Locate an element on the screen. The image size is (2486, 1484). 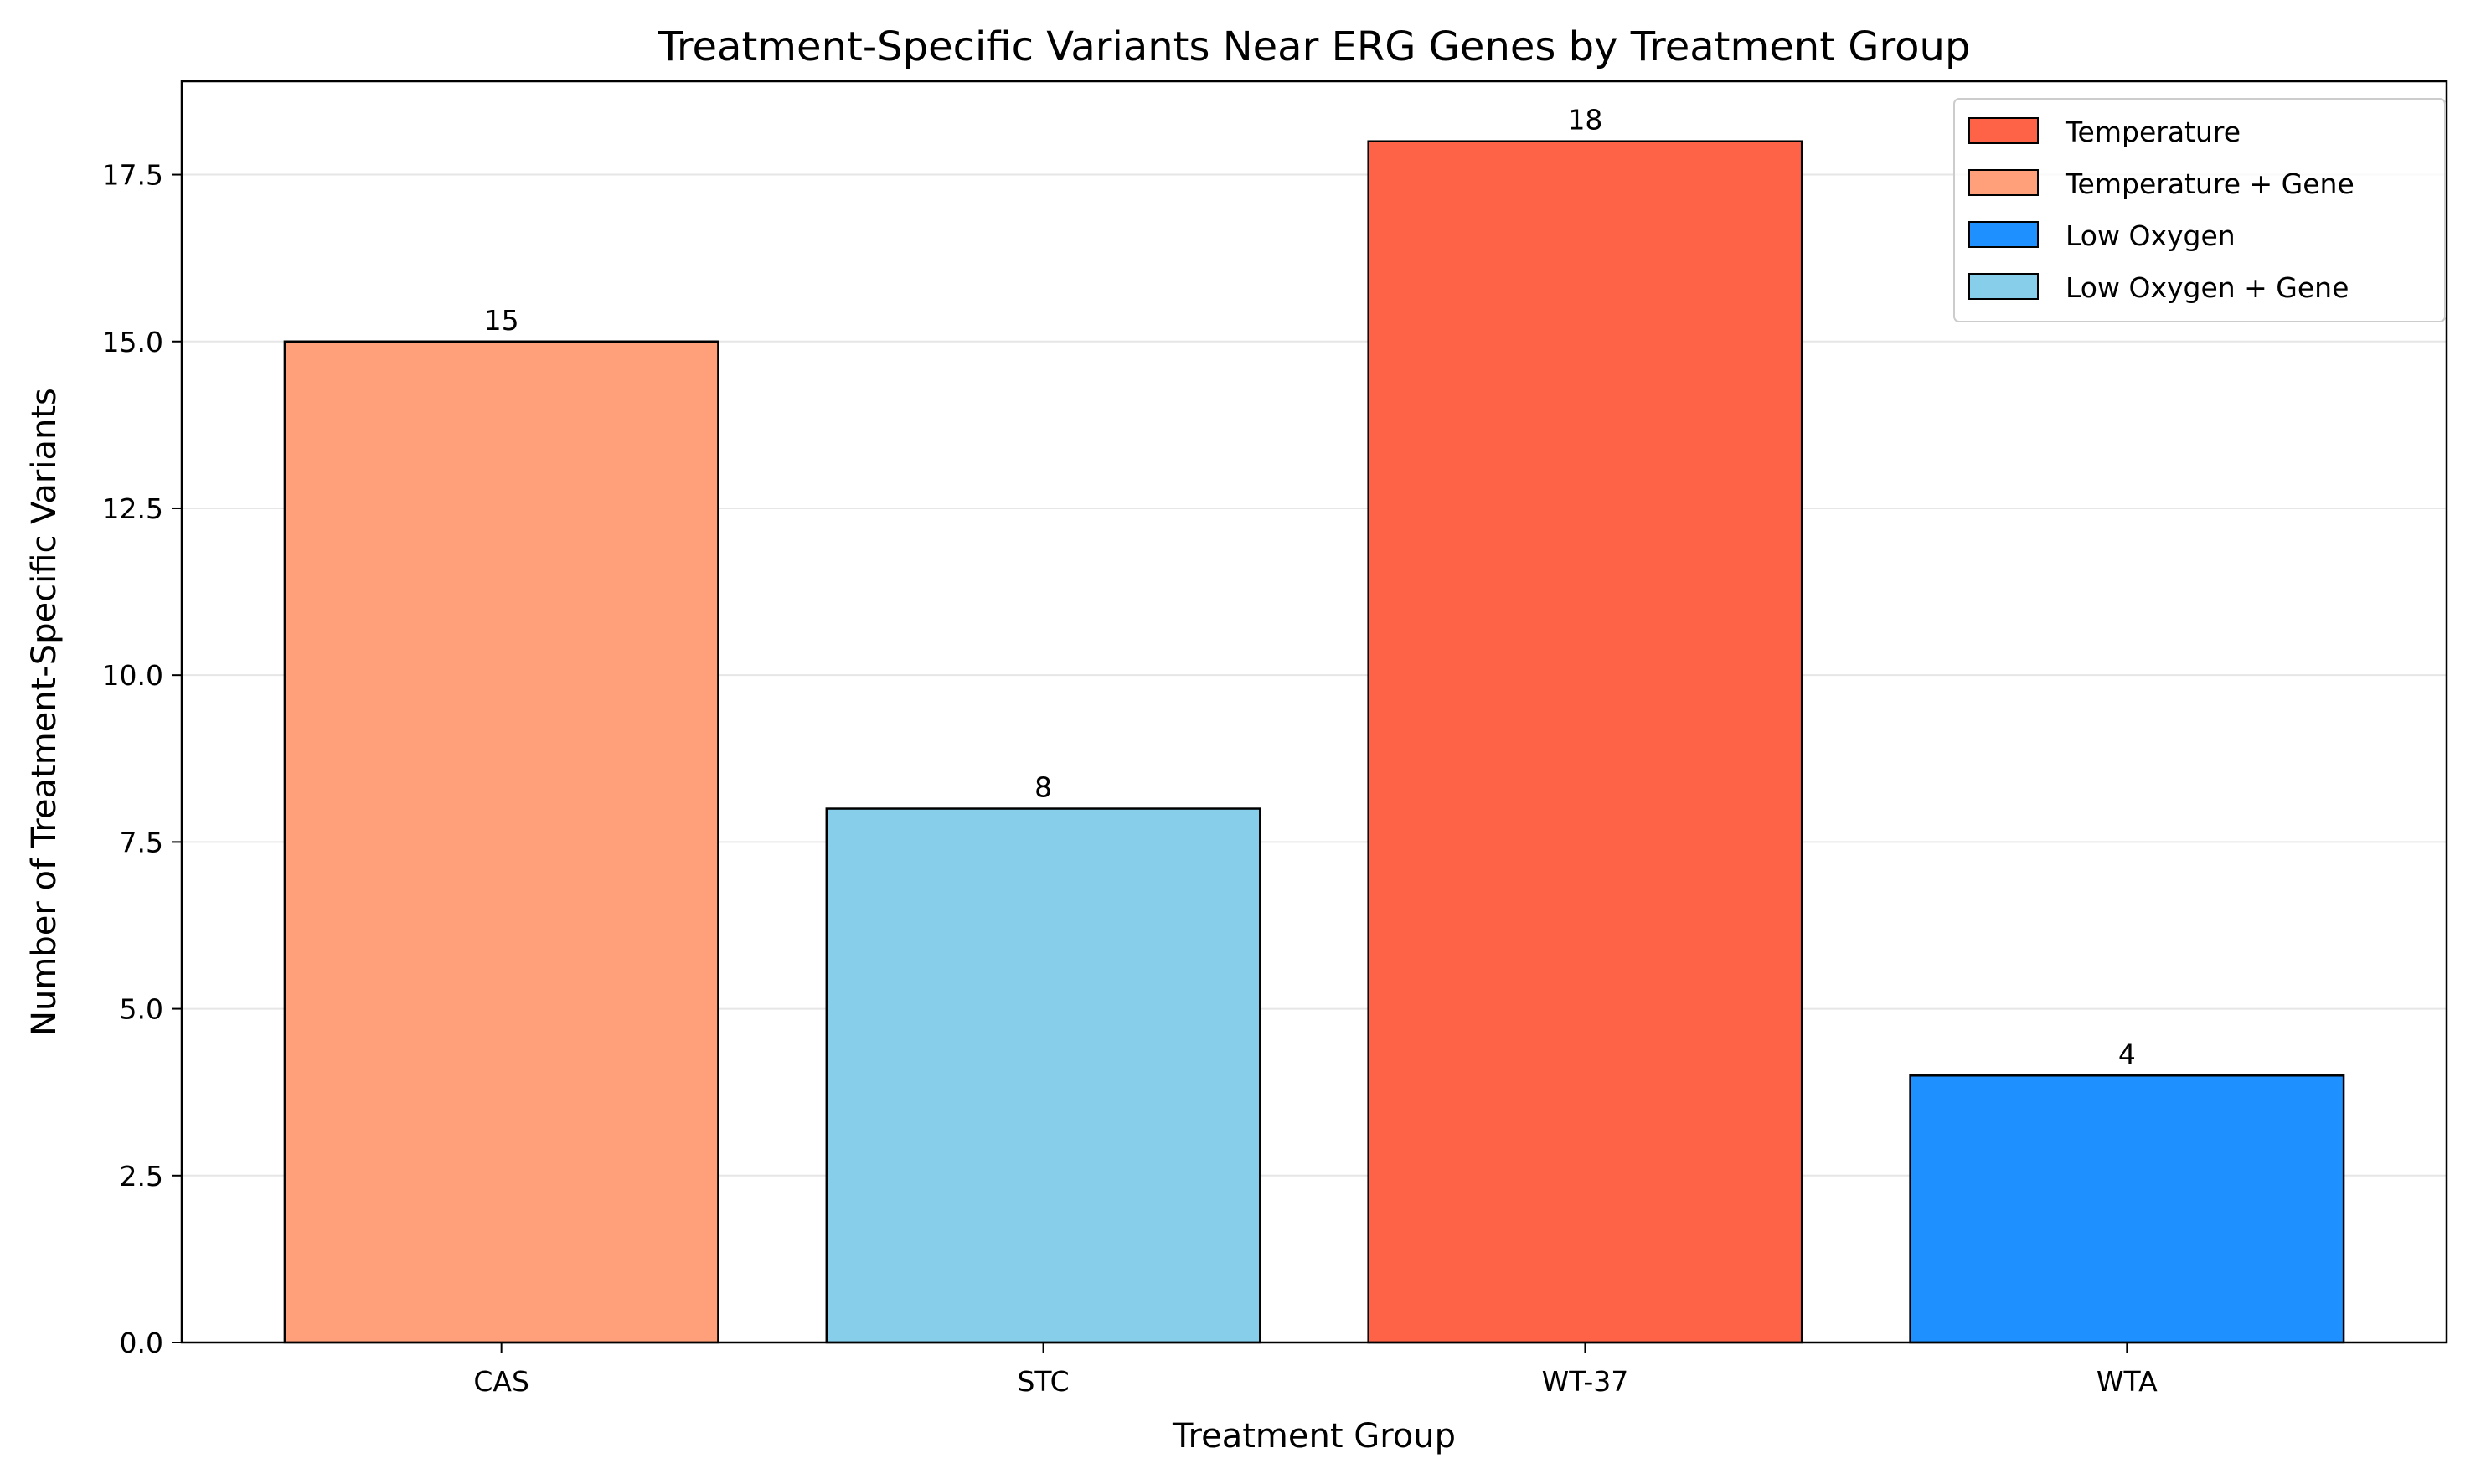
x-tick-label: WTA is located at coordinates (2127, 1381).